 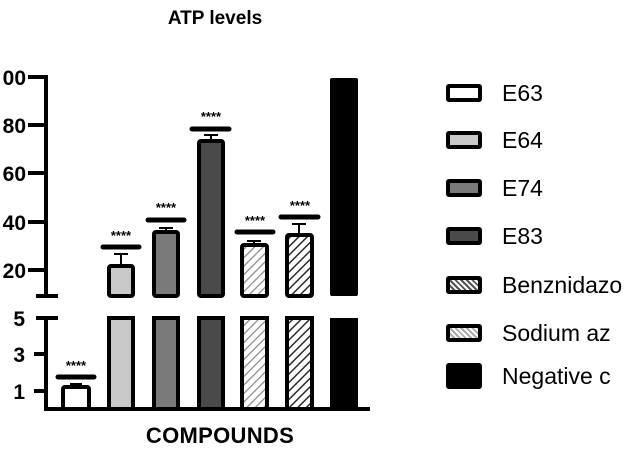 What do you see at coordinates (556, 332) in the screenshot?
I see `legend-label: Sodium az` at bounding box center [556, 332].